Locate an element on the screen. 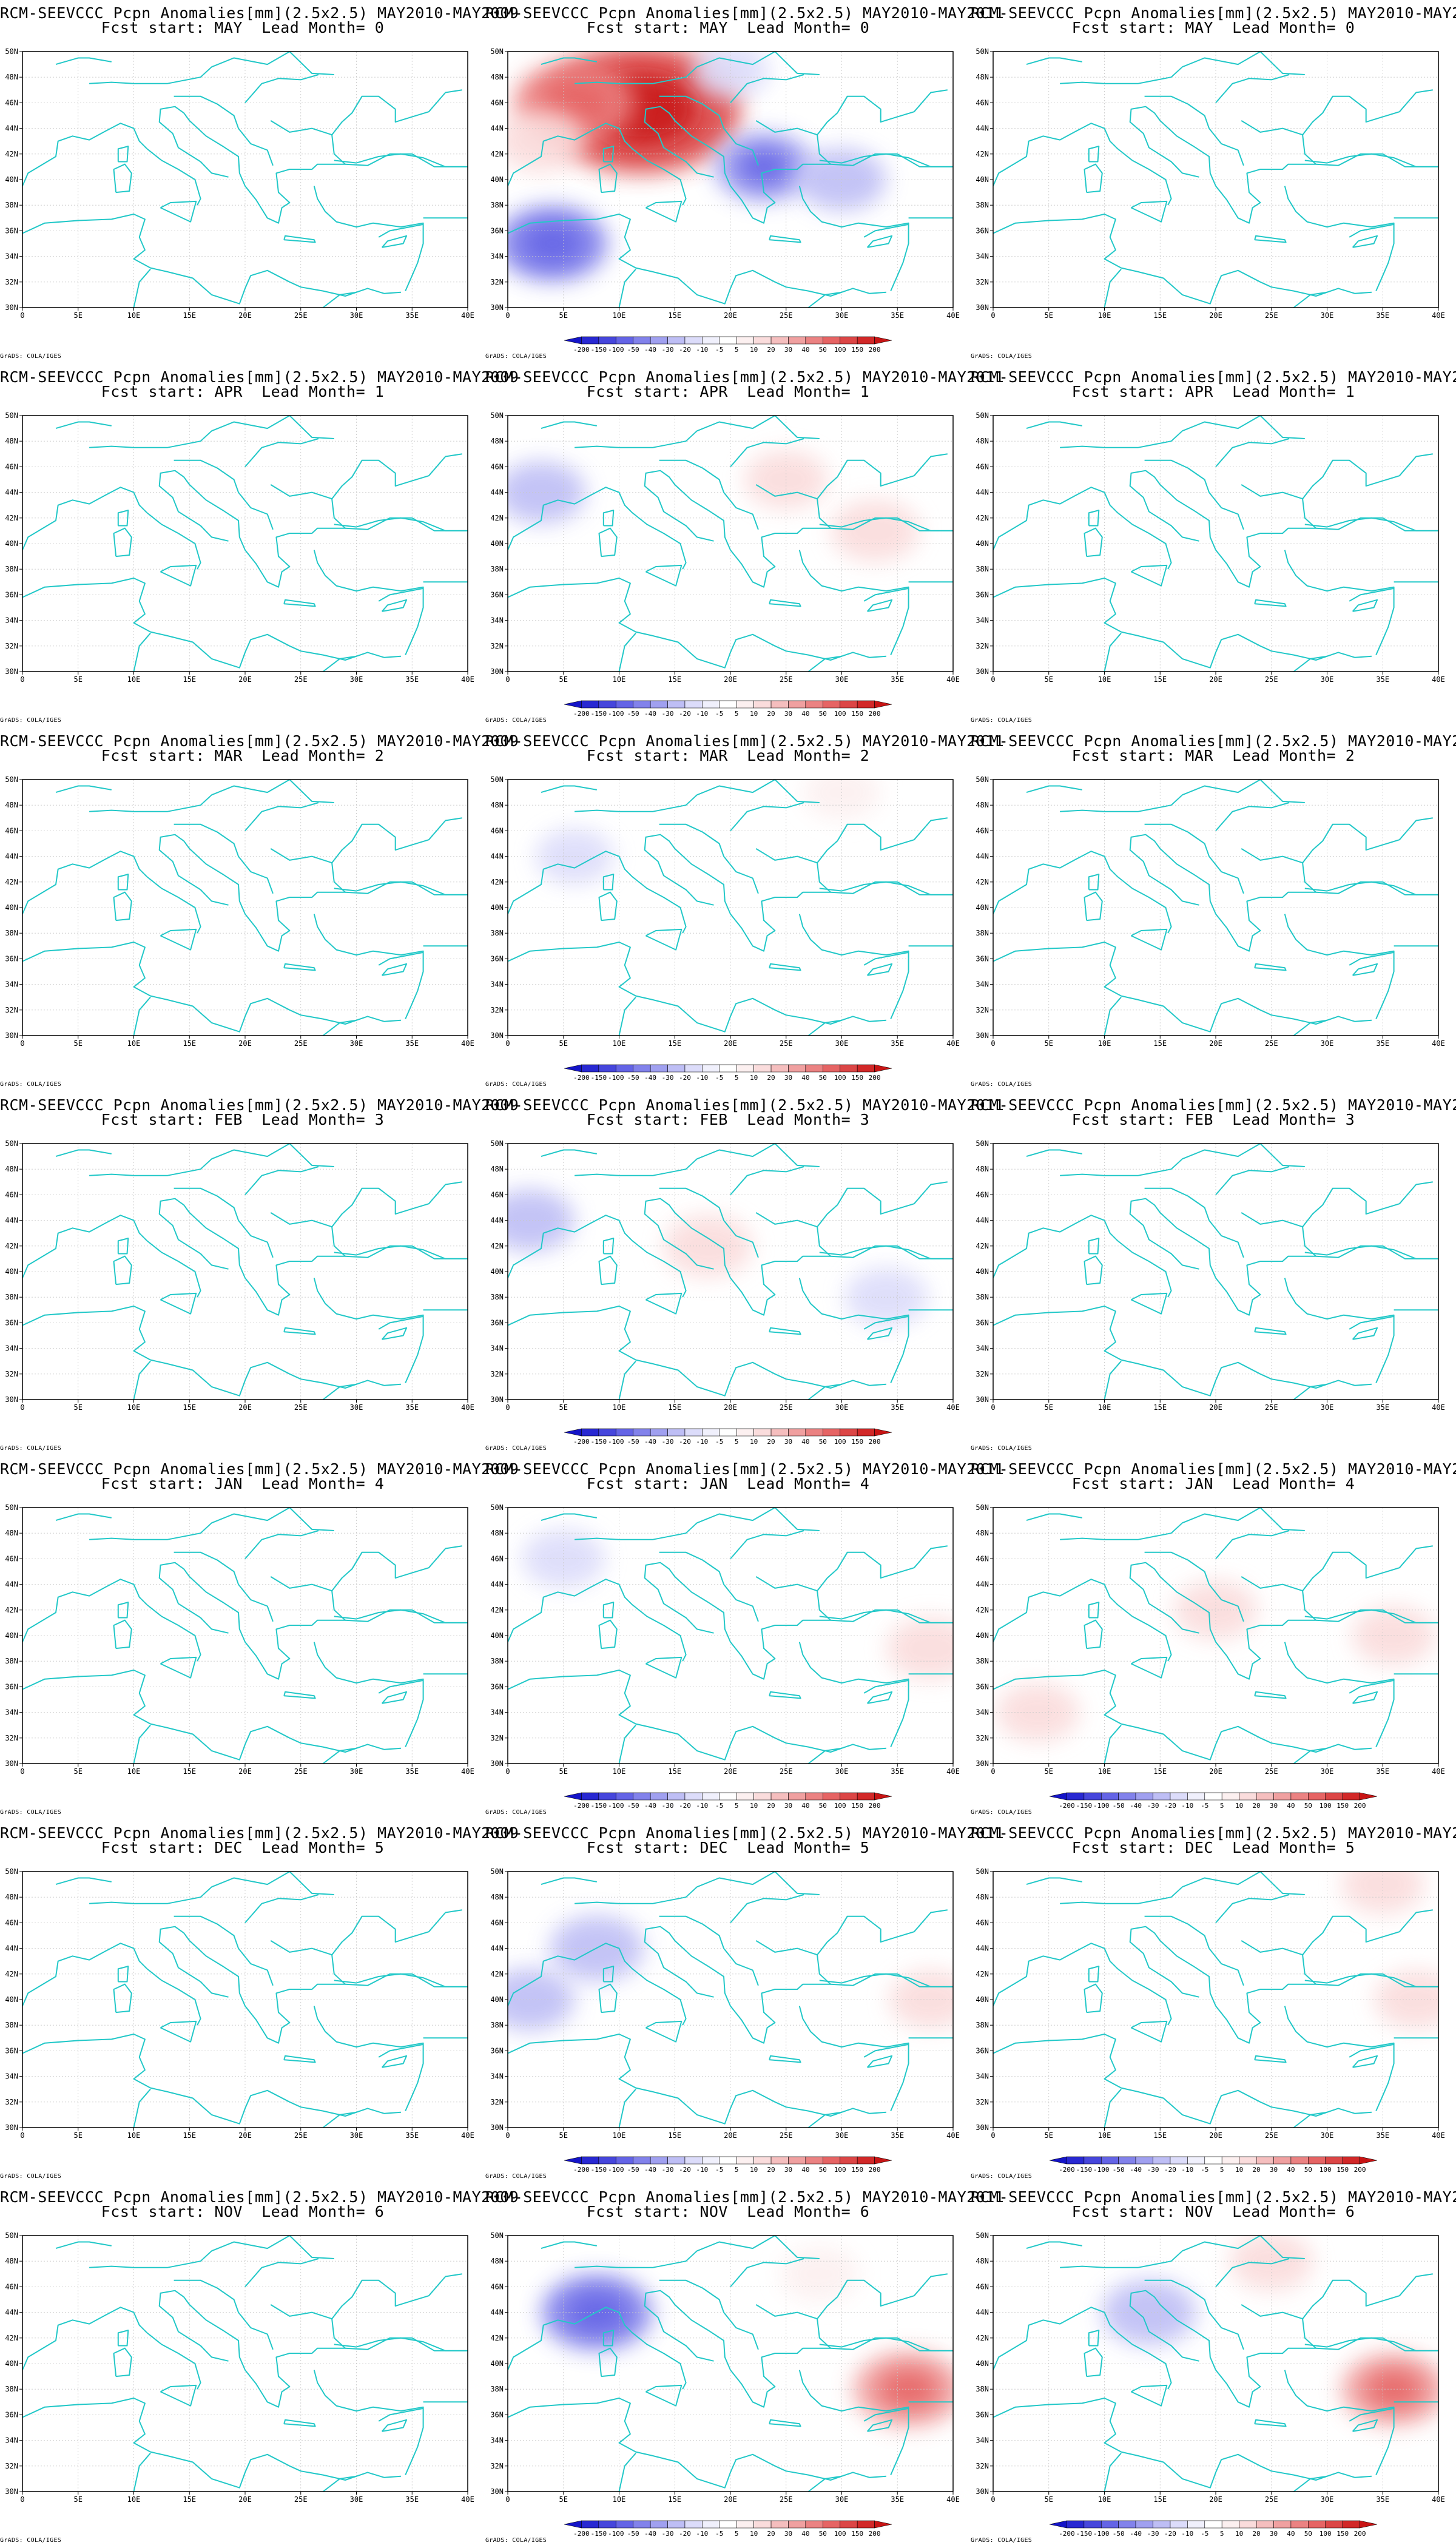  y-tick-label: 42N is located at coordinates (982, 154).